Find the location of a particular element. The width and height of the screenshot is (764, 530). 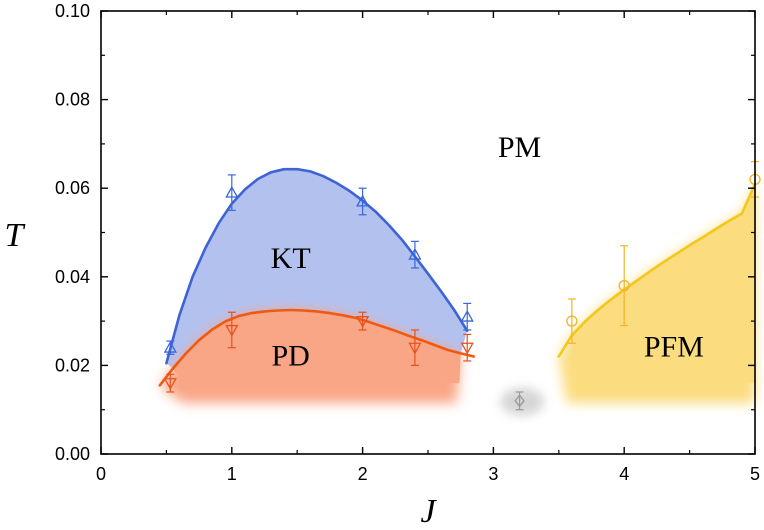

y-tick-label: 0.04 is located at coordinates (72, 277).